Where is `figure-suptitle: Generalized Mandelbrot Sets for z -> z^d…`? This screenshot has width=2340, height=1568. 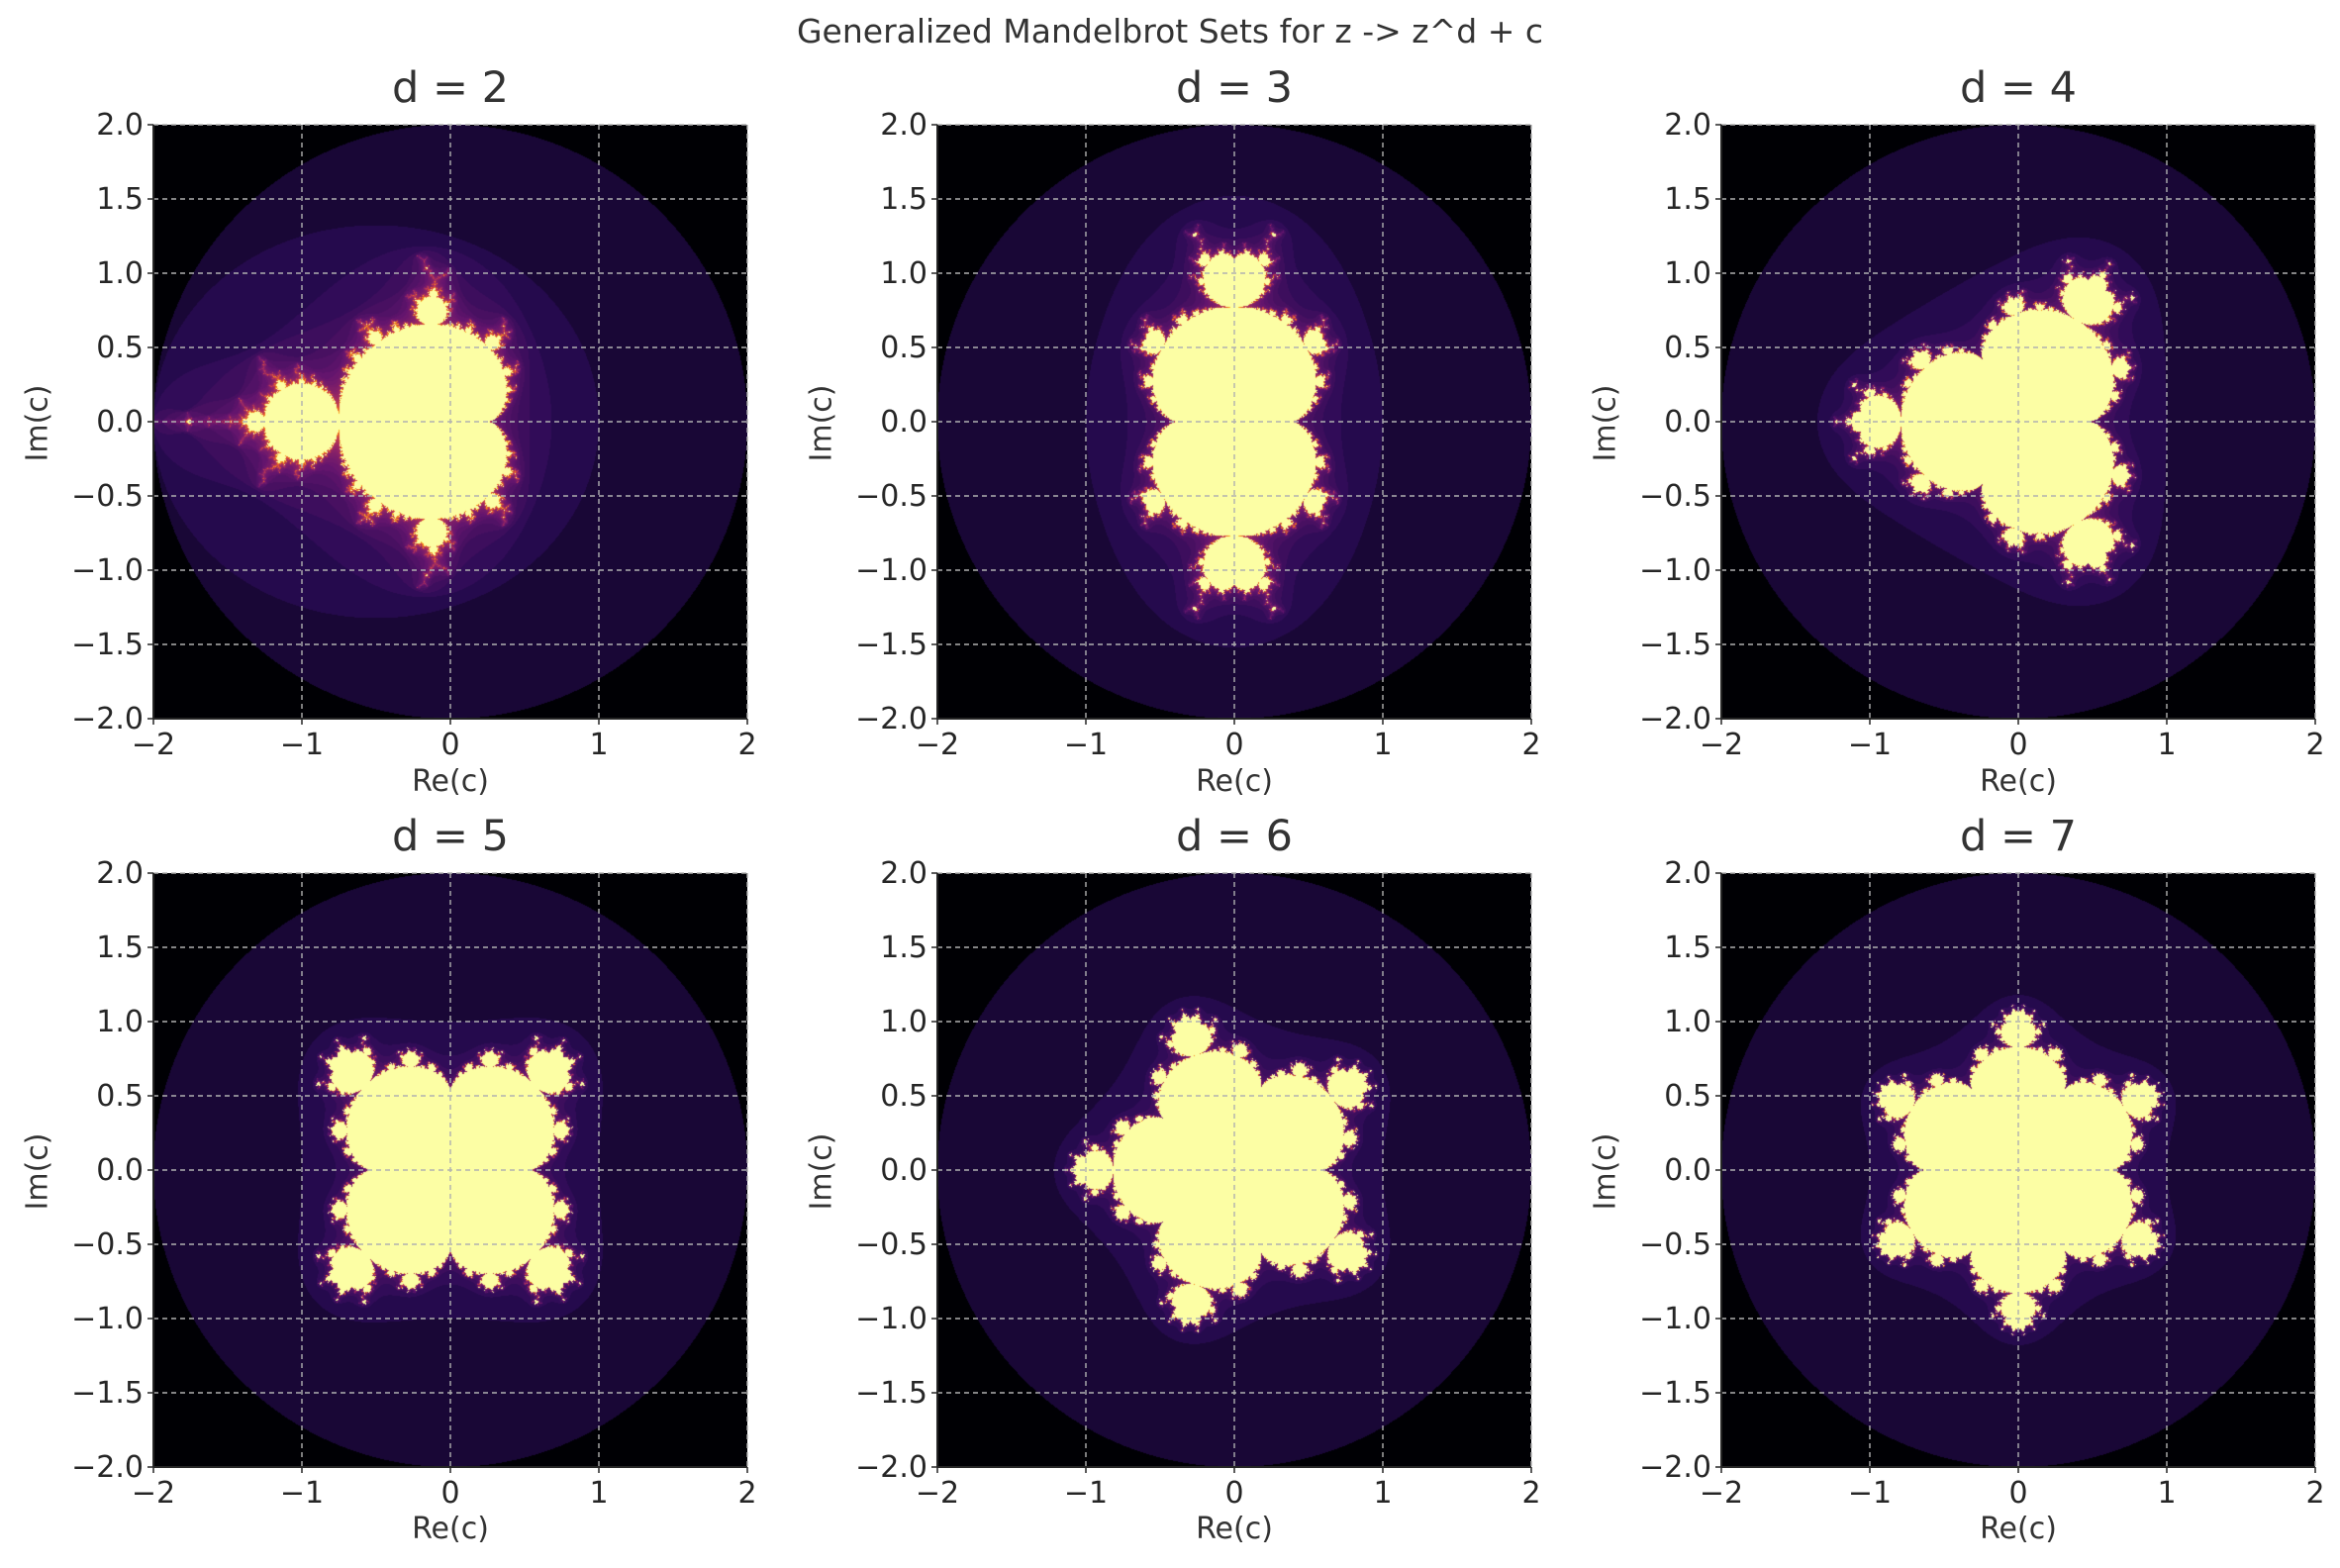 figure-suptitle: Generalized Mandelbrot Sets for z -> z^d… is located at coordinates (1169, 31).